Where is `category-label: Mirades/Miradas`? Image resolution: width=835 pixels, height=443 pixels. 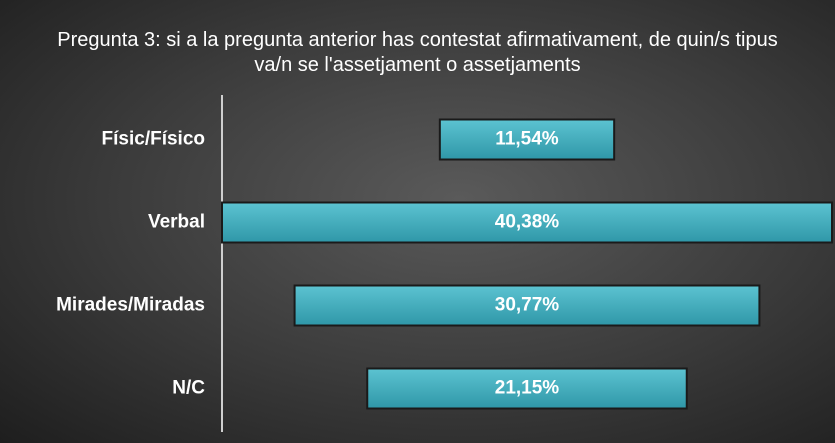 category-label: Mirades/Miradas is located at coordinates (130, 305).